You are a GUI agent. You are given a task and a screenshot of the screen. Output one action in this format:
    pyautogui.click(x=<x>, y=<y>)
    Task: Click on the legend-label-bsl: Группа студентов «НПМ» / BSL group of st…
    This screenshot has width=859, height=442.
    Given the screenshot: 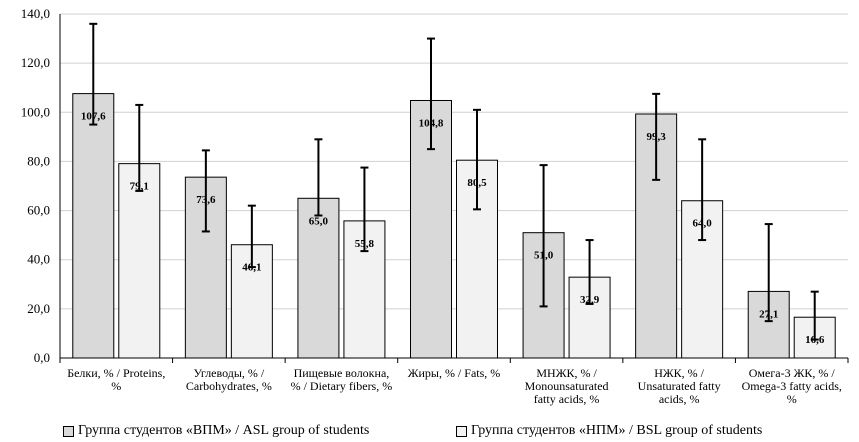 What is the action you would take?
    pyautogui.click(x=617, y=430)
    